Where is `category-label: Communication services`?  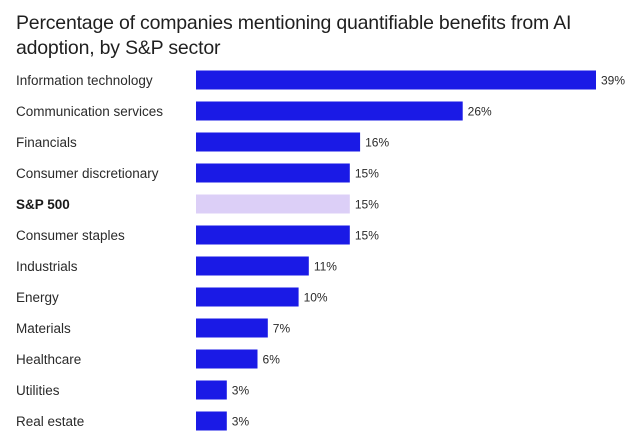 category-label: Communication services is located at coordinates (89, 111).